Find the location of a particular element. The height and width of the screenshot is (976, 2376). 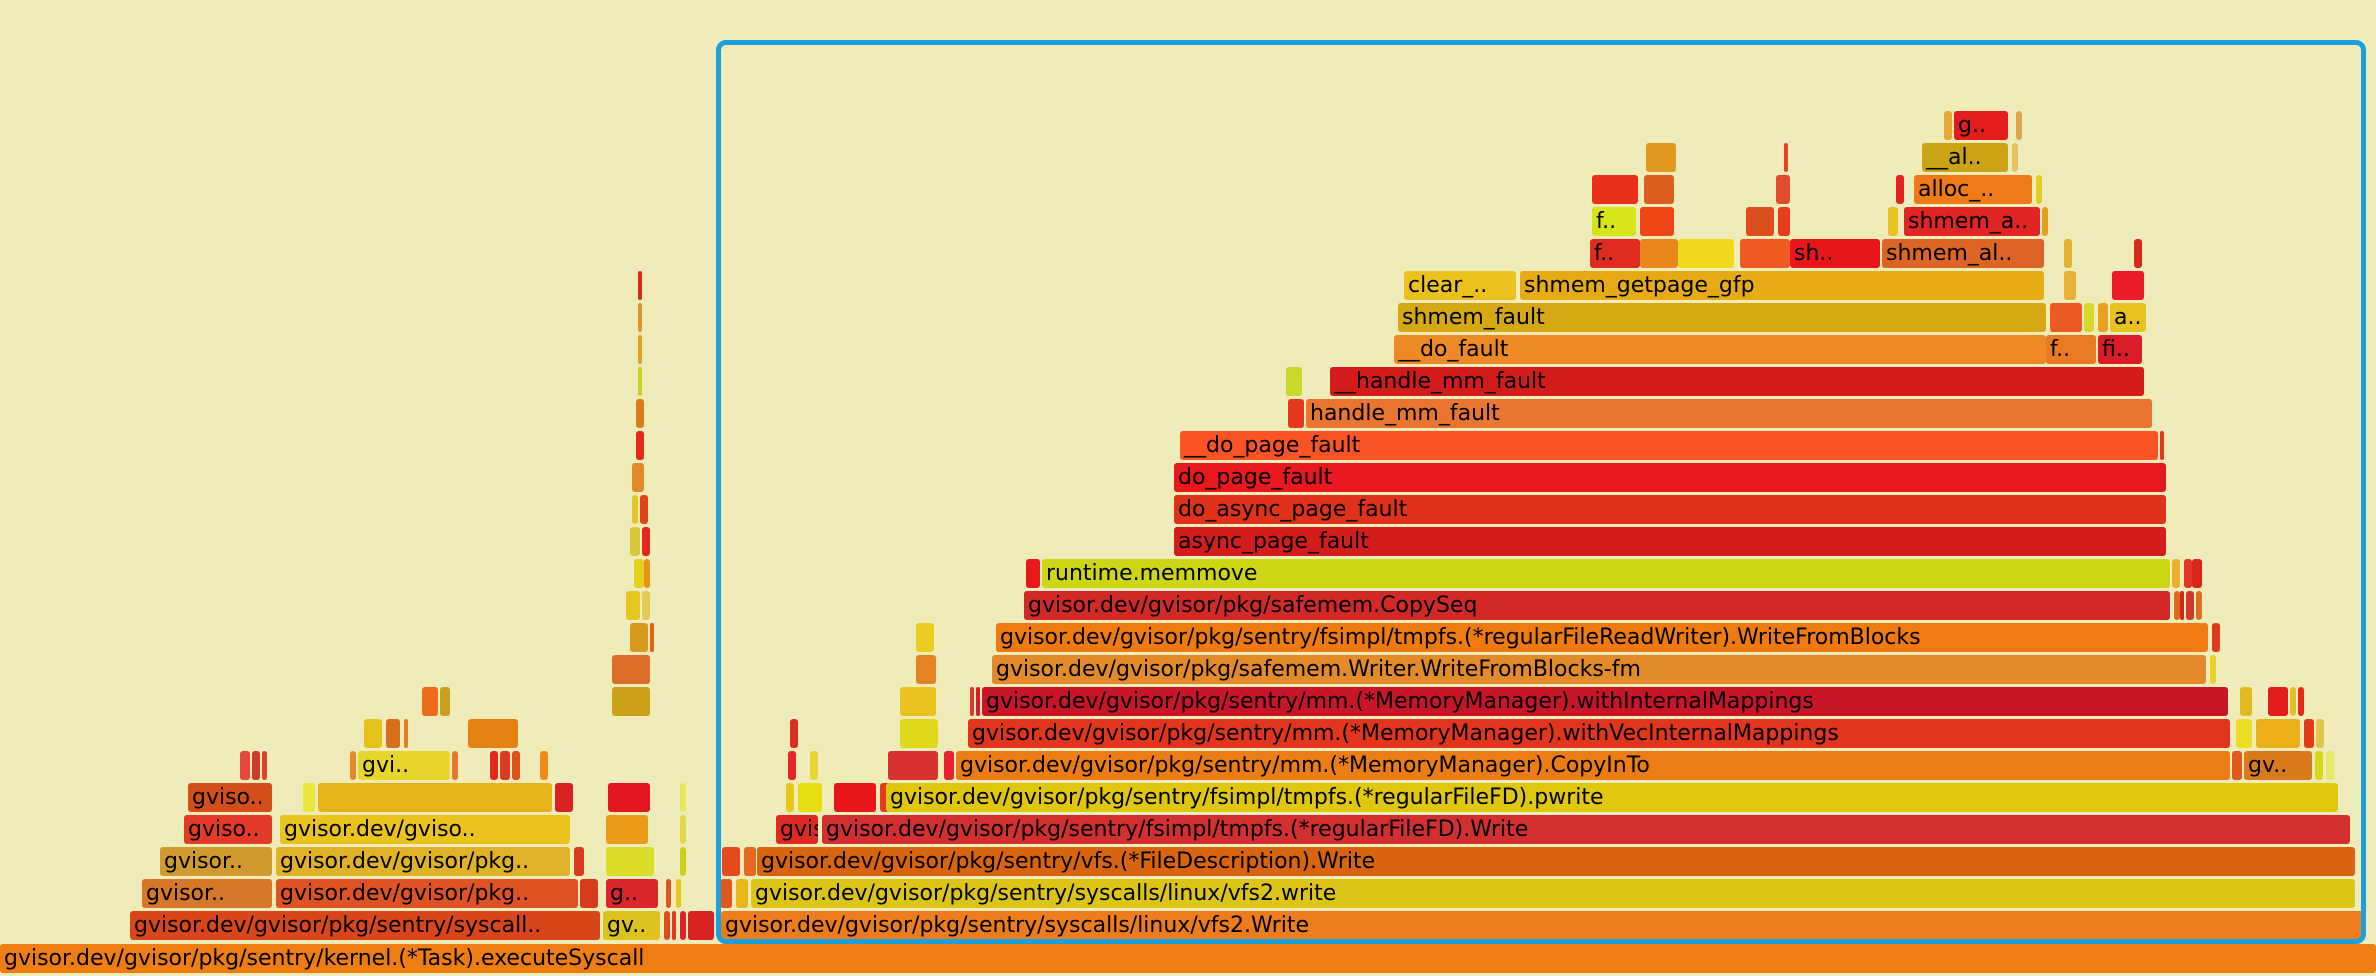

flame-frame: alloc_.. is located at coordinates (1973, 189).